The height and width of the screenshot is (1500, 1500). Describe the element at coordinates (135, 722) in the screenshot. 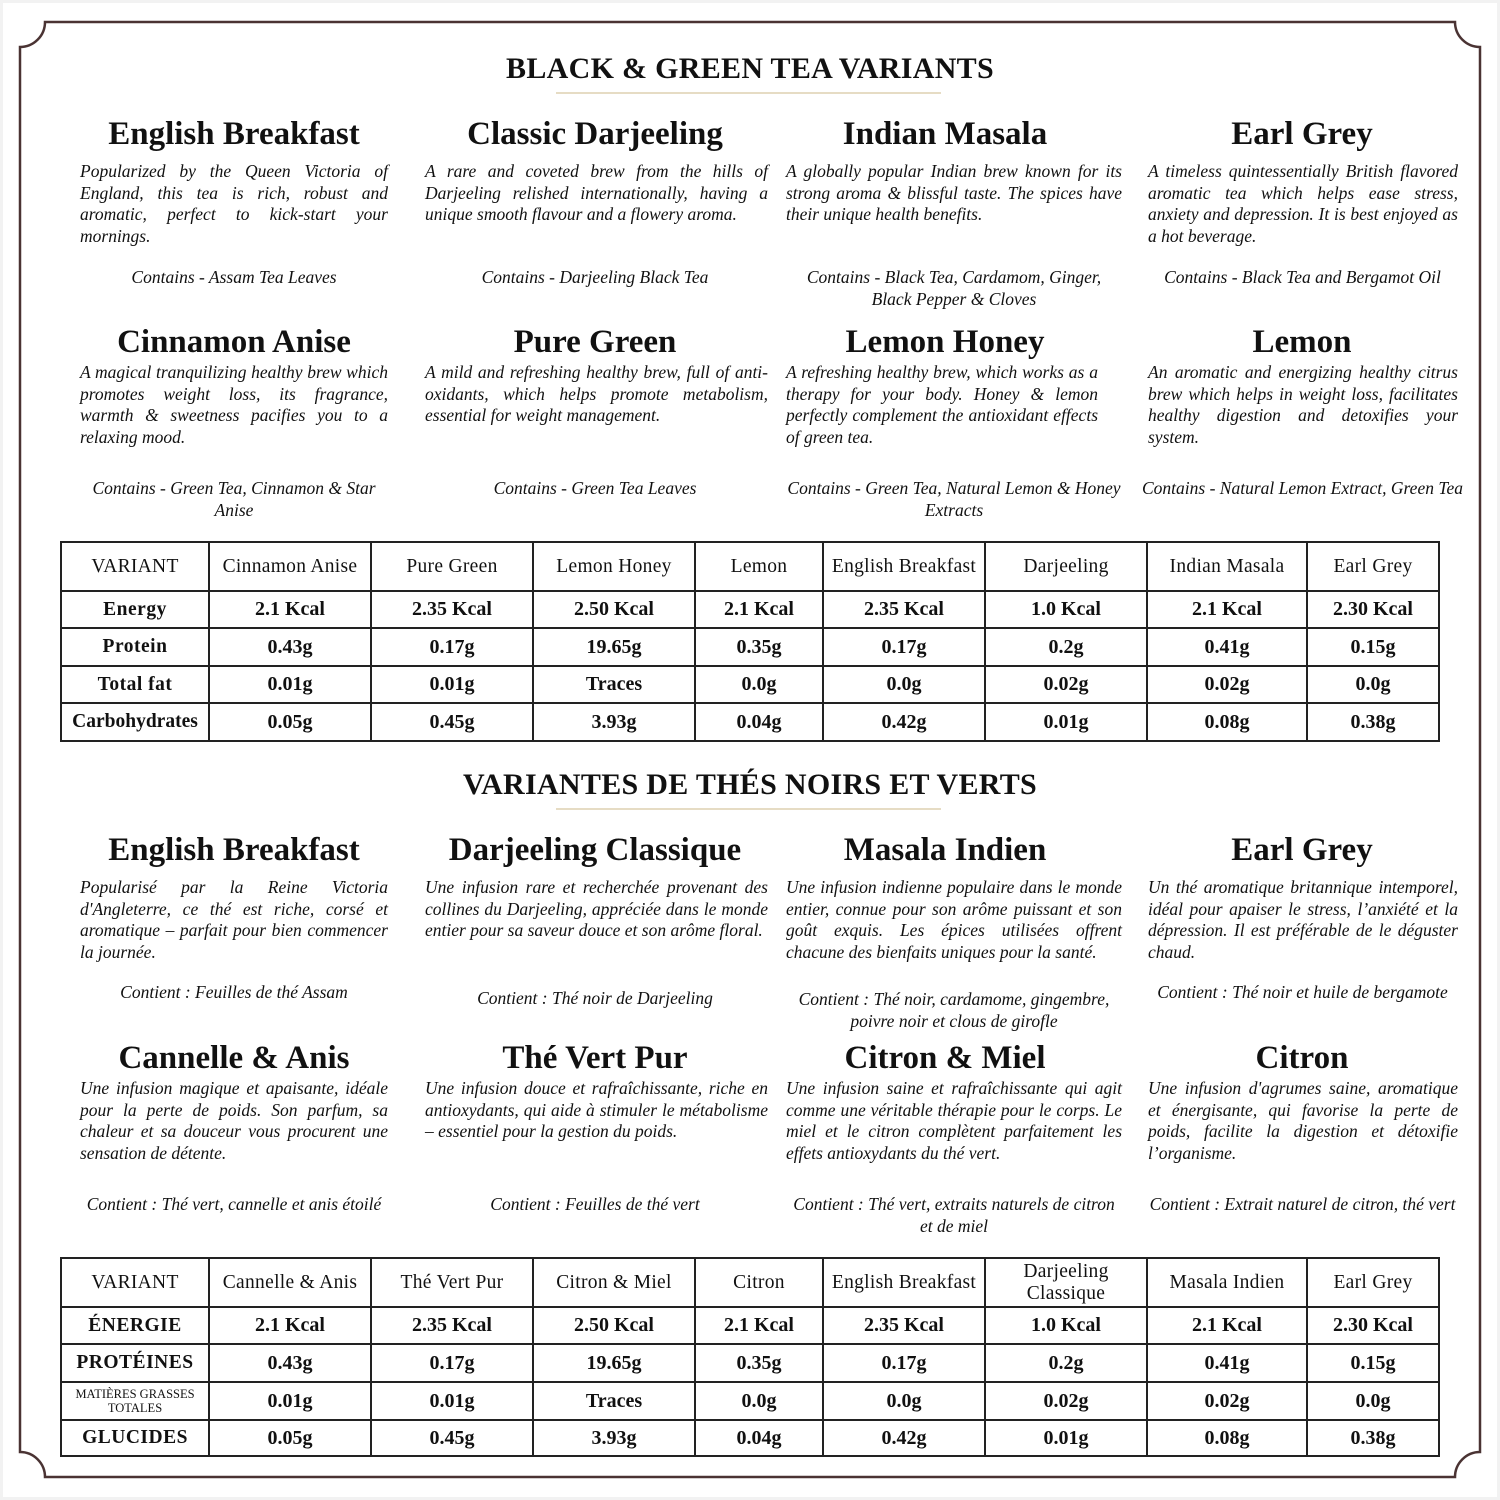

I see `nutrient-label: Carbohydrates` at that location.